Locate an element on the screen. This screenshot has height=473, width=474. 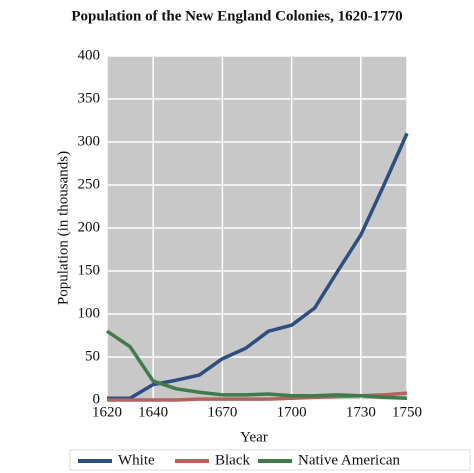
legend-label: Black is located at coordinates (232, 460).